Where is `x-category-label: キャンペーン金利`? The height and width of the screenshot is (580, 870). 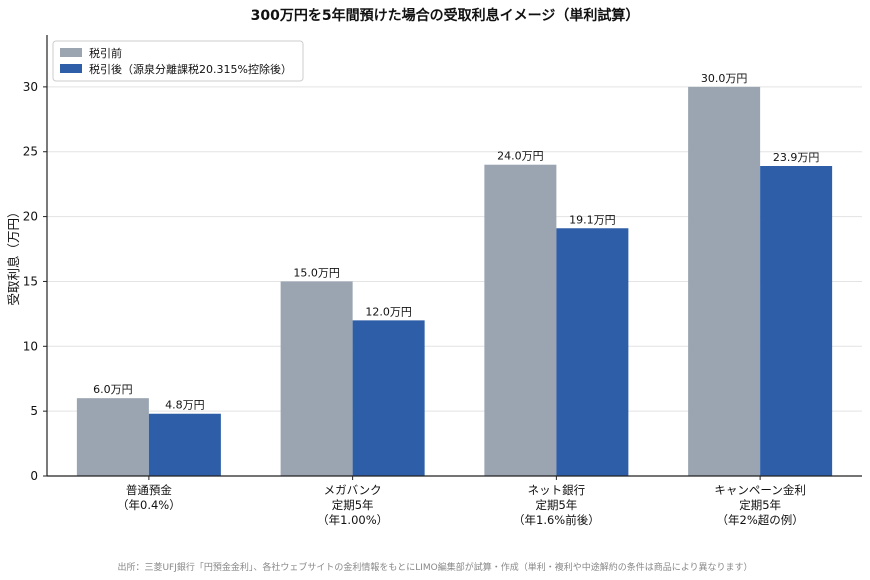 x-category-label: キャンペーン金利 is located at coordinates (759, 490).